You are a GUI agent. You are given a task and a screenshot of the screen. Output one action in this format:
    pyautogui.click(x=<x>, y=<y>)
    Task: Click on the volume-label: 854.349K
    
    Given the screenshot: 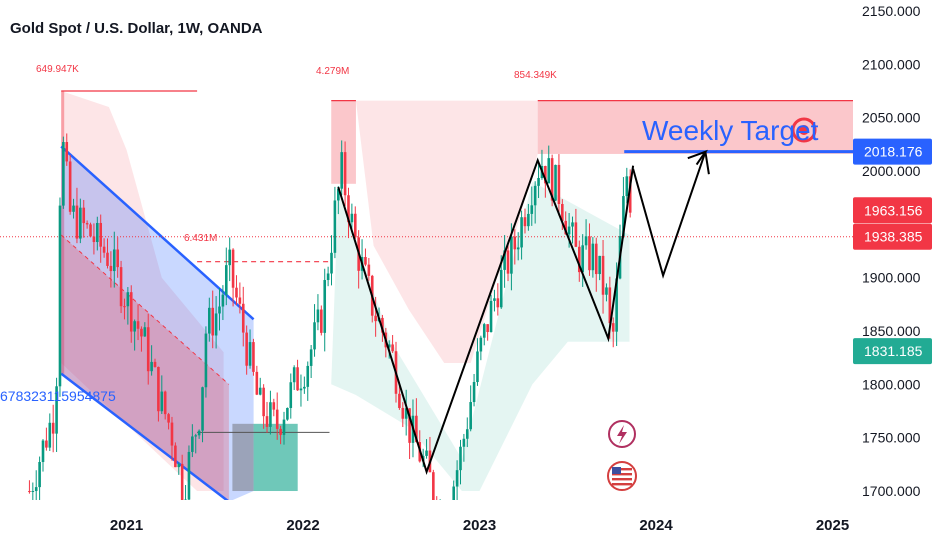 What is the action you would take?
    pyautogui.click(x=535, y=75)
    